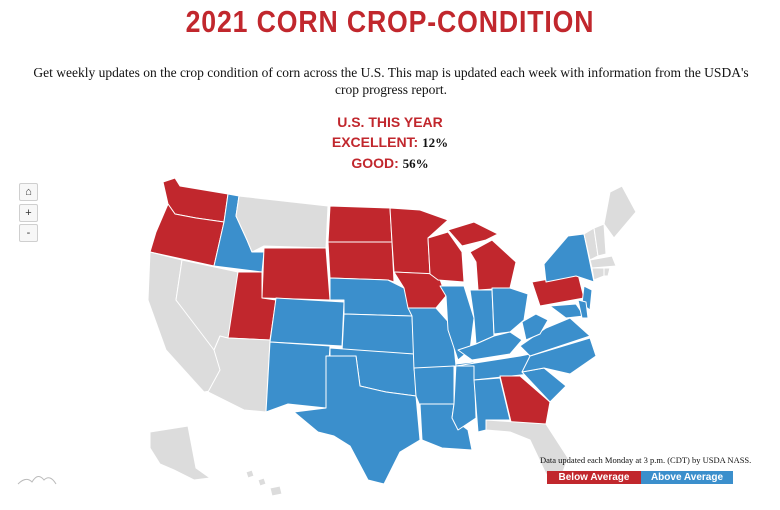 The width and height of the screenshot is (780, 510). I want to click on state-ks, so click(378, 334).